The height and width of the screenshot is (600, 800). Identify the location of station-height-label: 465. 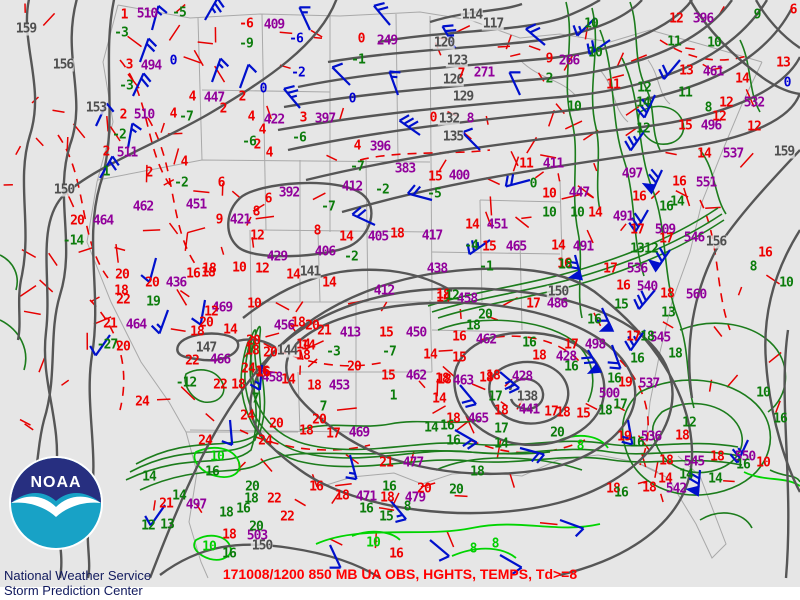
(478, 419).